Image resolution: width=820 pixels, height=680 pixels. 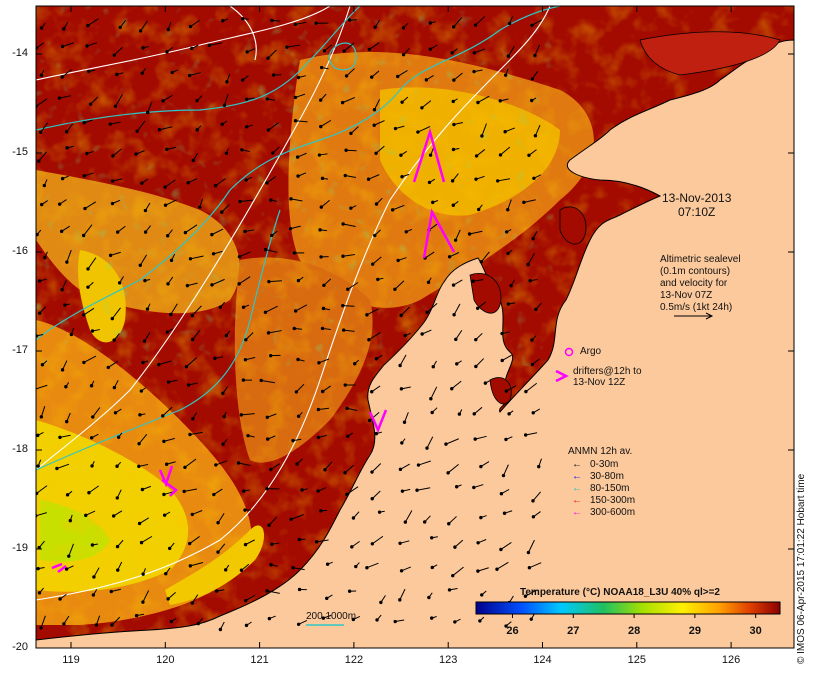 What do you see at coordinates (600, 488) in the screenshot?
I see `anmn-legend-item: ← 80-150m` at bounding box center [600, 488].